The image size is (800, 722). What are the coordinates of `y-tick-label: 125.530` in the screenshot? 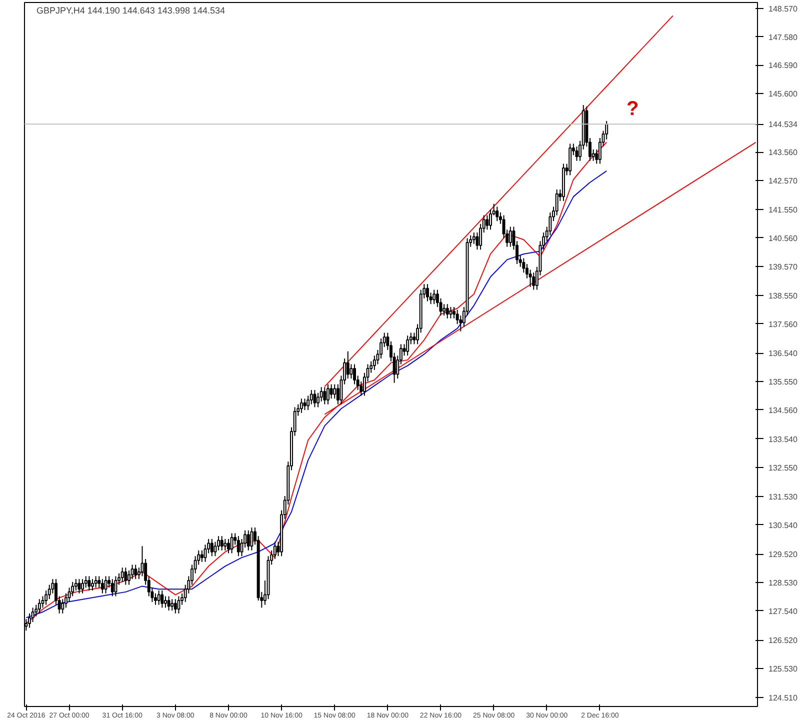 It's located at (783, 669).